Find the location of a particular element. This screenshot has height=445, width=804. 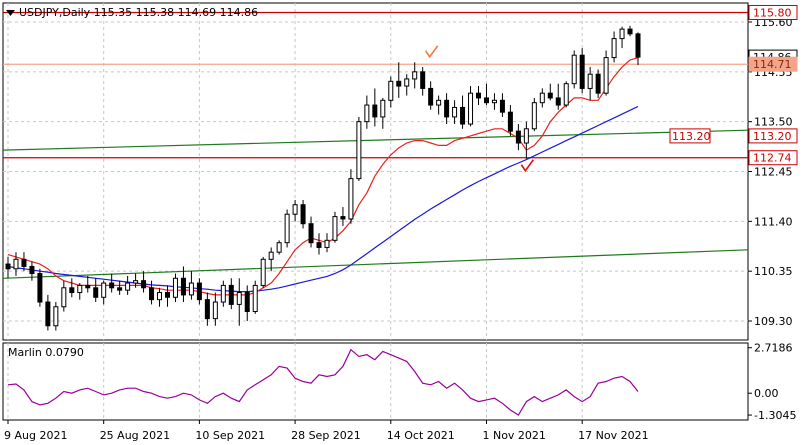

price-tag-label: 115.80 is located at coordinates (772, 12).